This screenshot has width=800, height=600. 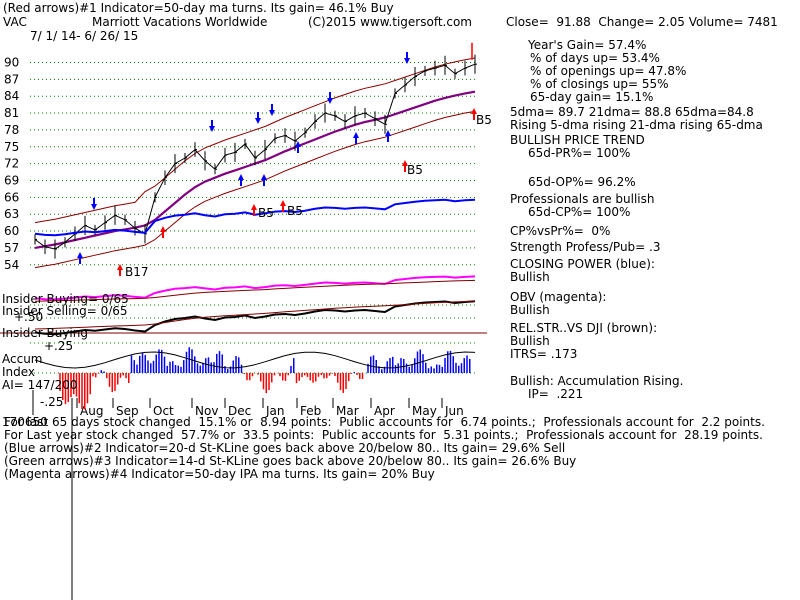 What do you see at coordinates (239, 411) in the screenshot?
I see `x-tick-label: Dec` at bounding box center [239, 411].